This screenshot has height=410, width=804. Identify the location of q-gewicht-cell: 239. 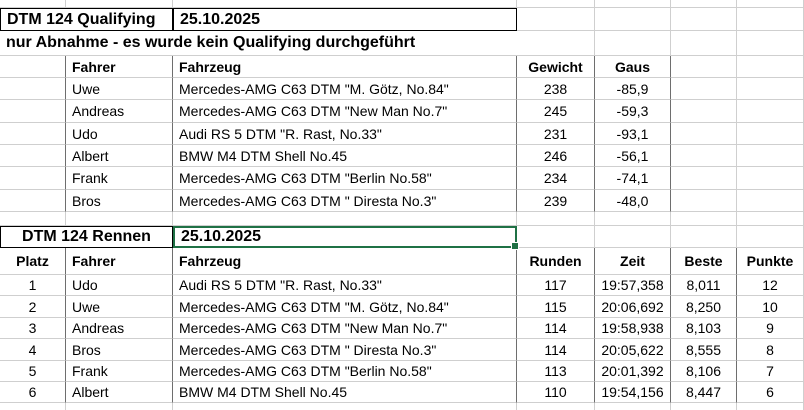
(556, 201).